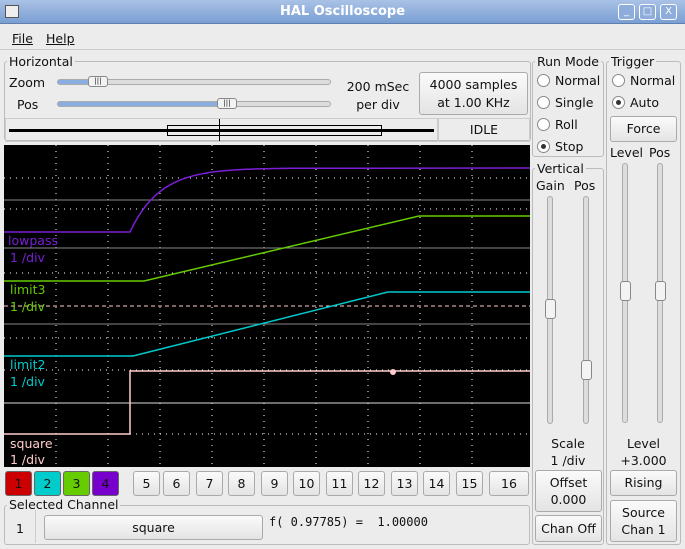 This screenshot has height=549, width=685. What do you see at coordinates (20, 528) in the screenshot?
I see `selected-channel-number: 1` at bounding box center [20, 528].